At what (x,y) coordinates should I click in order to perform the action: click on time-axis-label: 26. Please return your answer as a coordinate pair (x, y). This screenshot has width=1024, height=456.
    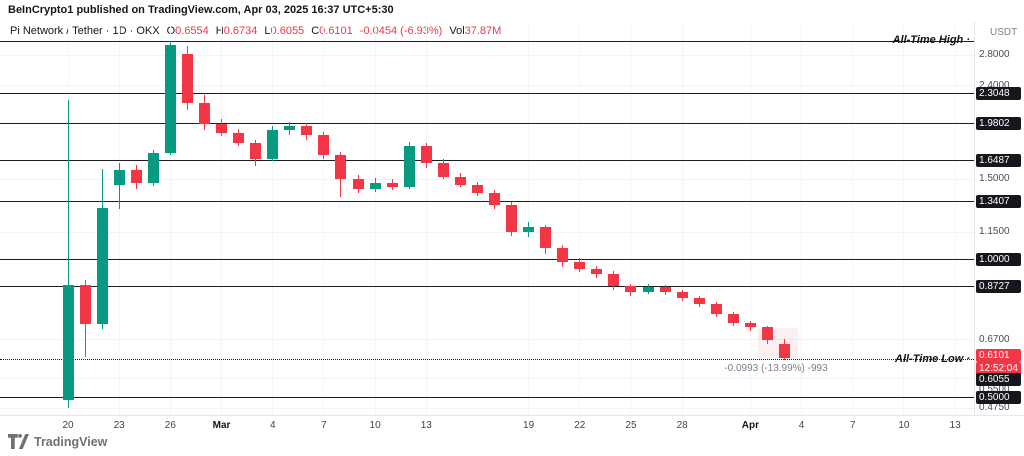
    Looking at the image, I should click on (170, 425).